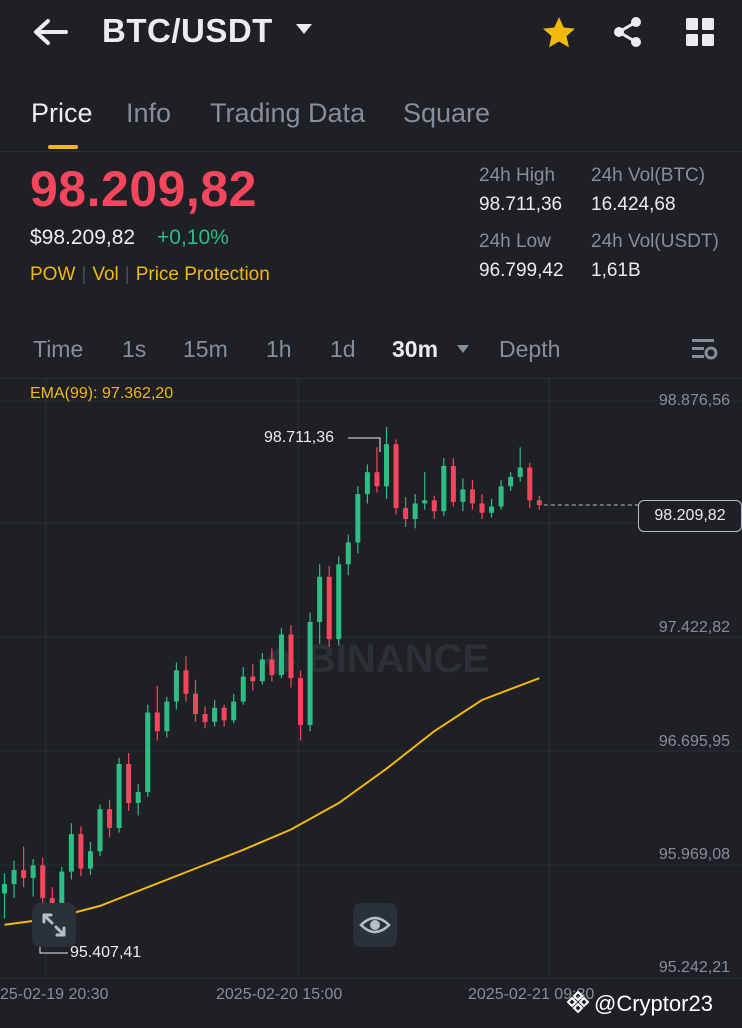 The width and height of the screenshot is (742, 1028). What do you see at coordinates (648, 175) in the screenshot?
I see `stat-24h-vol-btc-label: 24h Vol(BTC)` at bounding box center [648, 175].